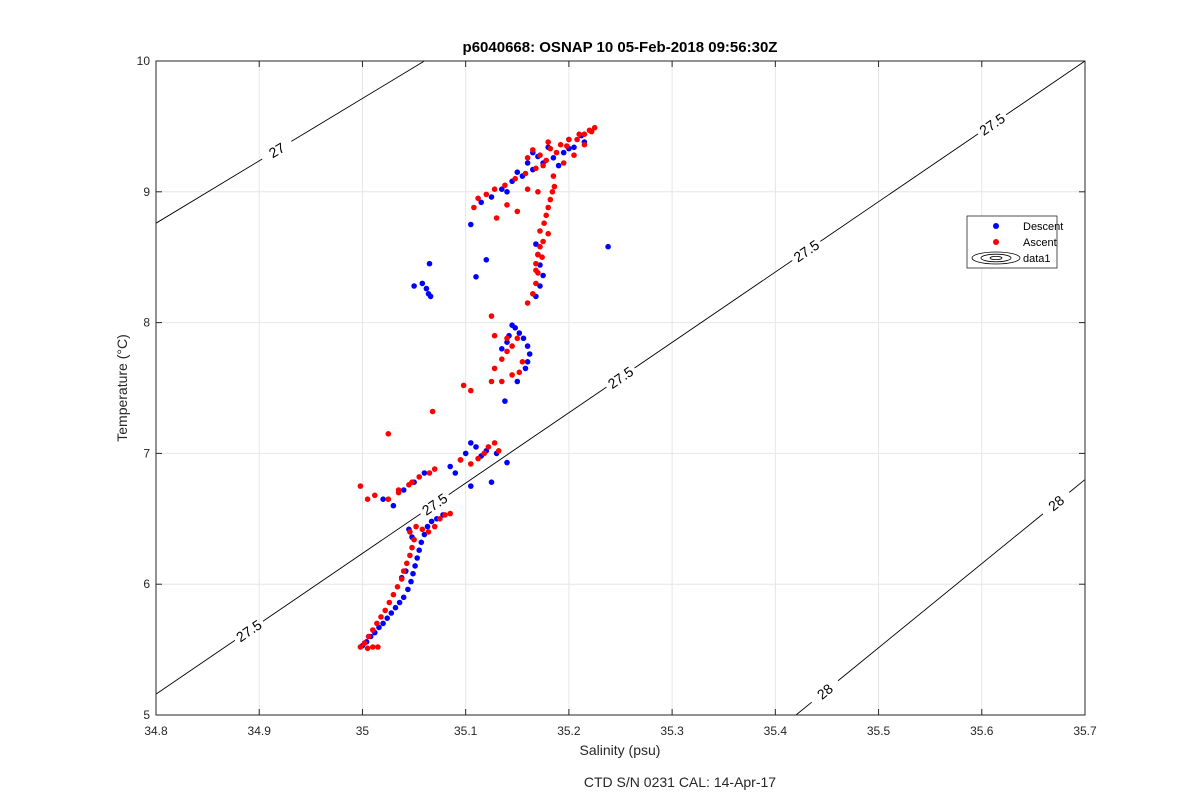 This screenshot has width=1200, height=804. What do you see at coordinates (122, 388) in the screenshot?
I see `y-axis-label: Temperature (°C)` at bounding box center [122, 388].